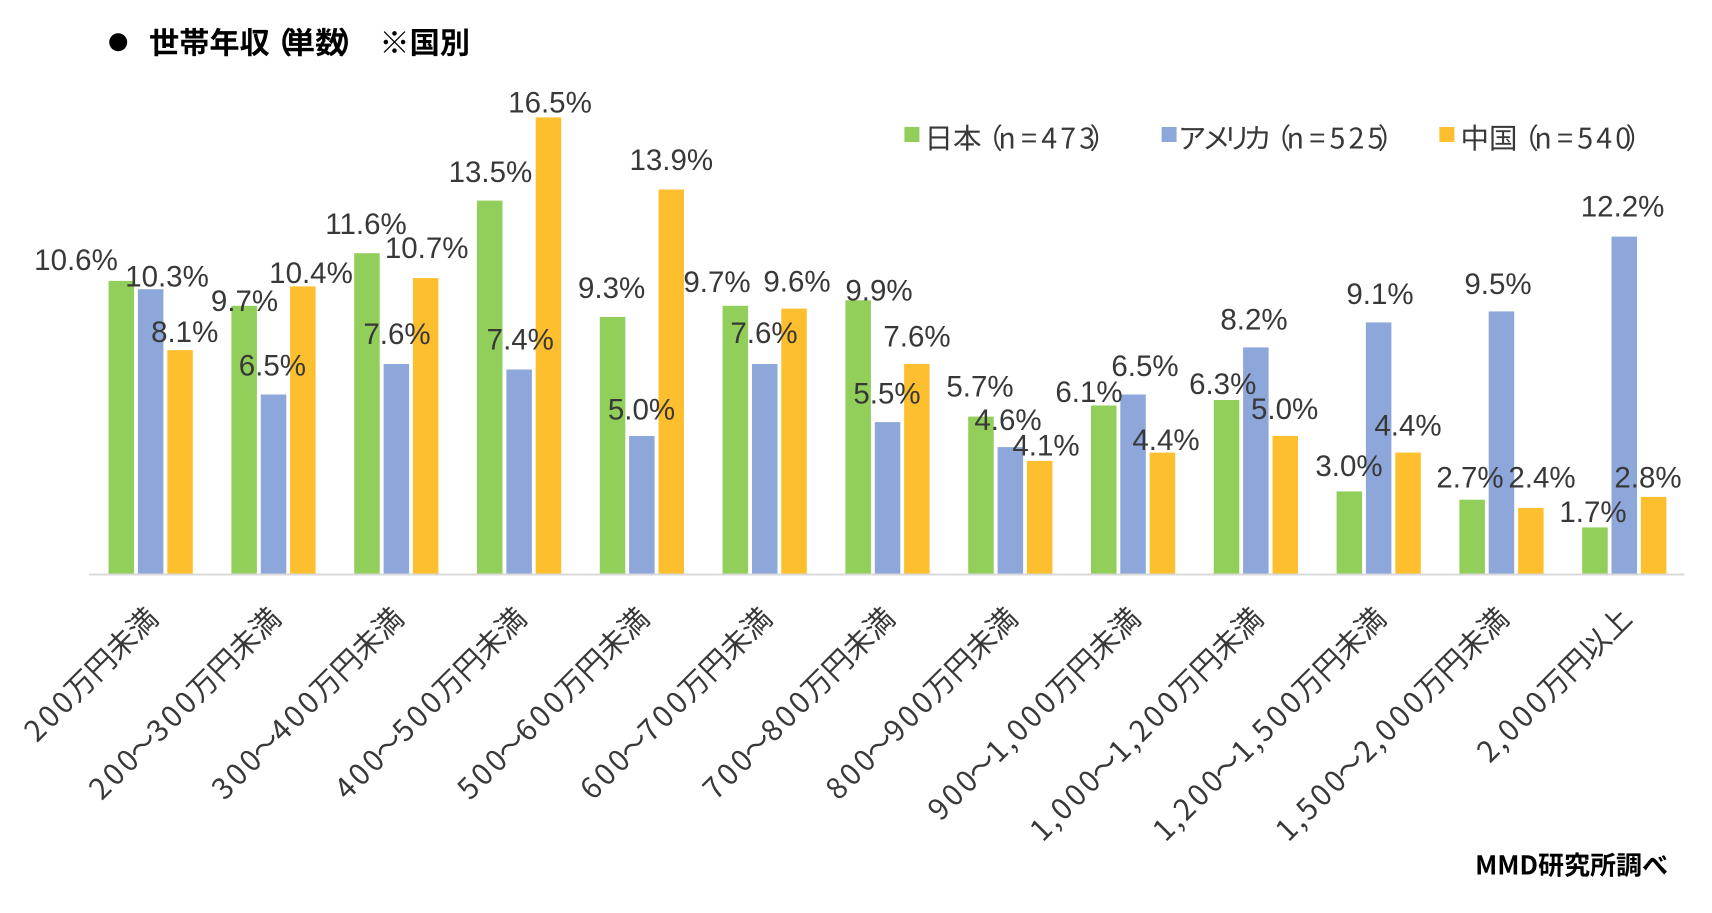 This screenshot has width=1712, height=913. Describe the element at coordinates (1469, 477) in the screenshot. I see `svg-text: 2.7%` at that location.